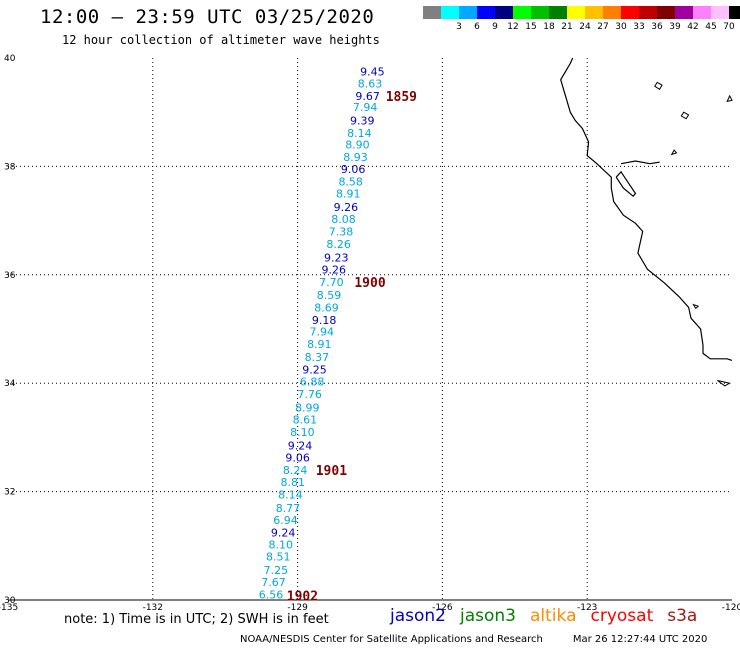  I want to click on wave-height-label: 8.77, so click(288, 508).